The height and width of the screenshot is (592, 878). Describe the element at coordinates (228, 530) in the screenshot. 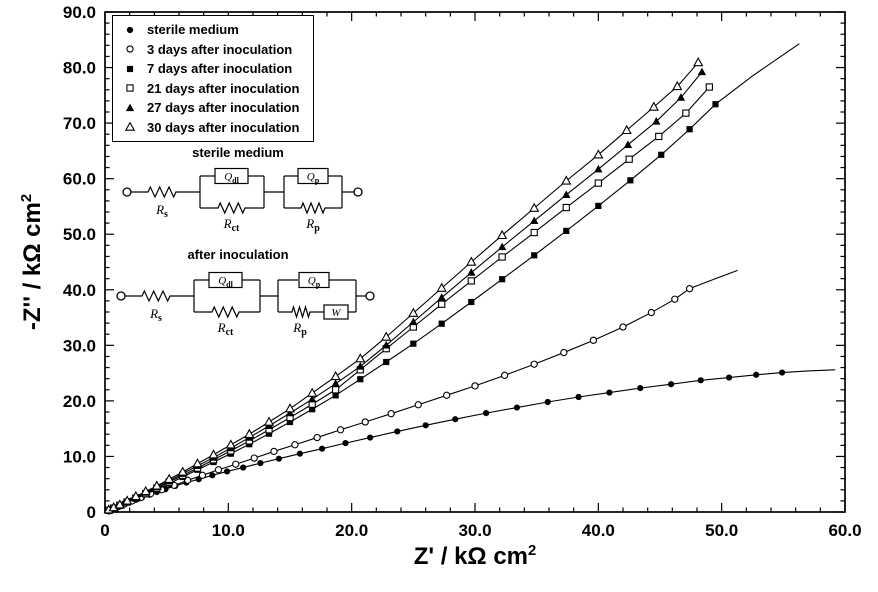

I see `x-tick-label: 10.0` at that location.